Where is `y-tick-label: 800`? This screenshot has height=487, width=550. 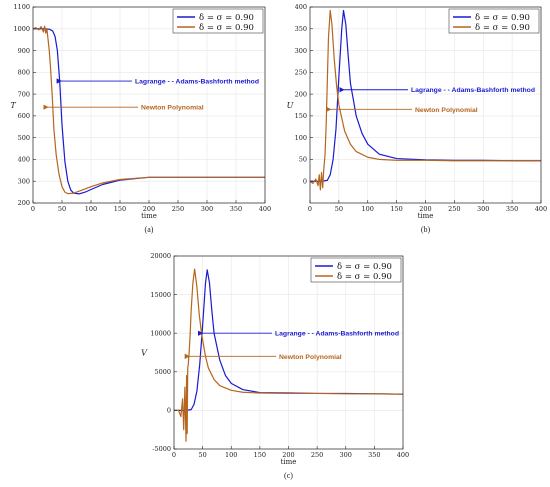 y-tick-label: 800 is located at coordinates (24, 73).